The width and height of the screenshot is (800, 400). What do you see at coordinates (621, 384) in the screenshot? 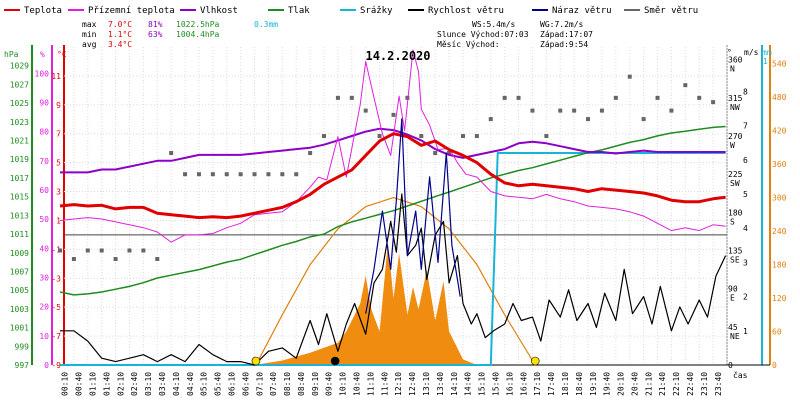
I see `x-tick-label: 20:10` at bounding box center [621, 384].